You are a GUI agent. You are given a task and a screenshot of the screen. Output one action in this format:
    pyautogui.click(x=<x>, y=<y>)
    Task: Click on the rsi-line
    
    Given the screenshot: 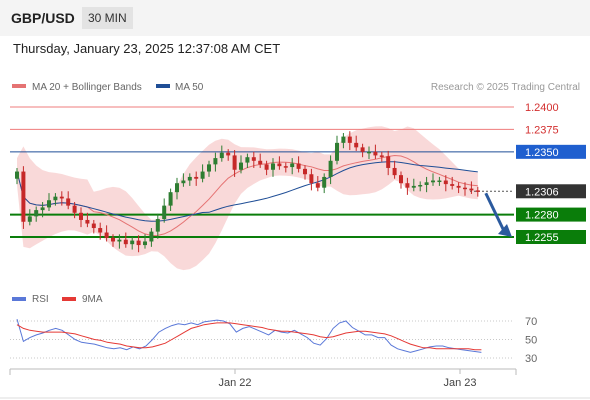 What is the action you would take?
    pyautogui.click(x=249, y=335)
    